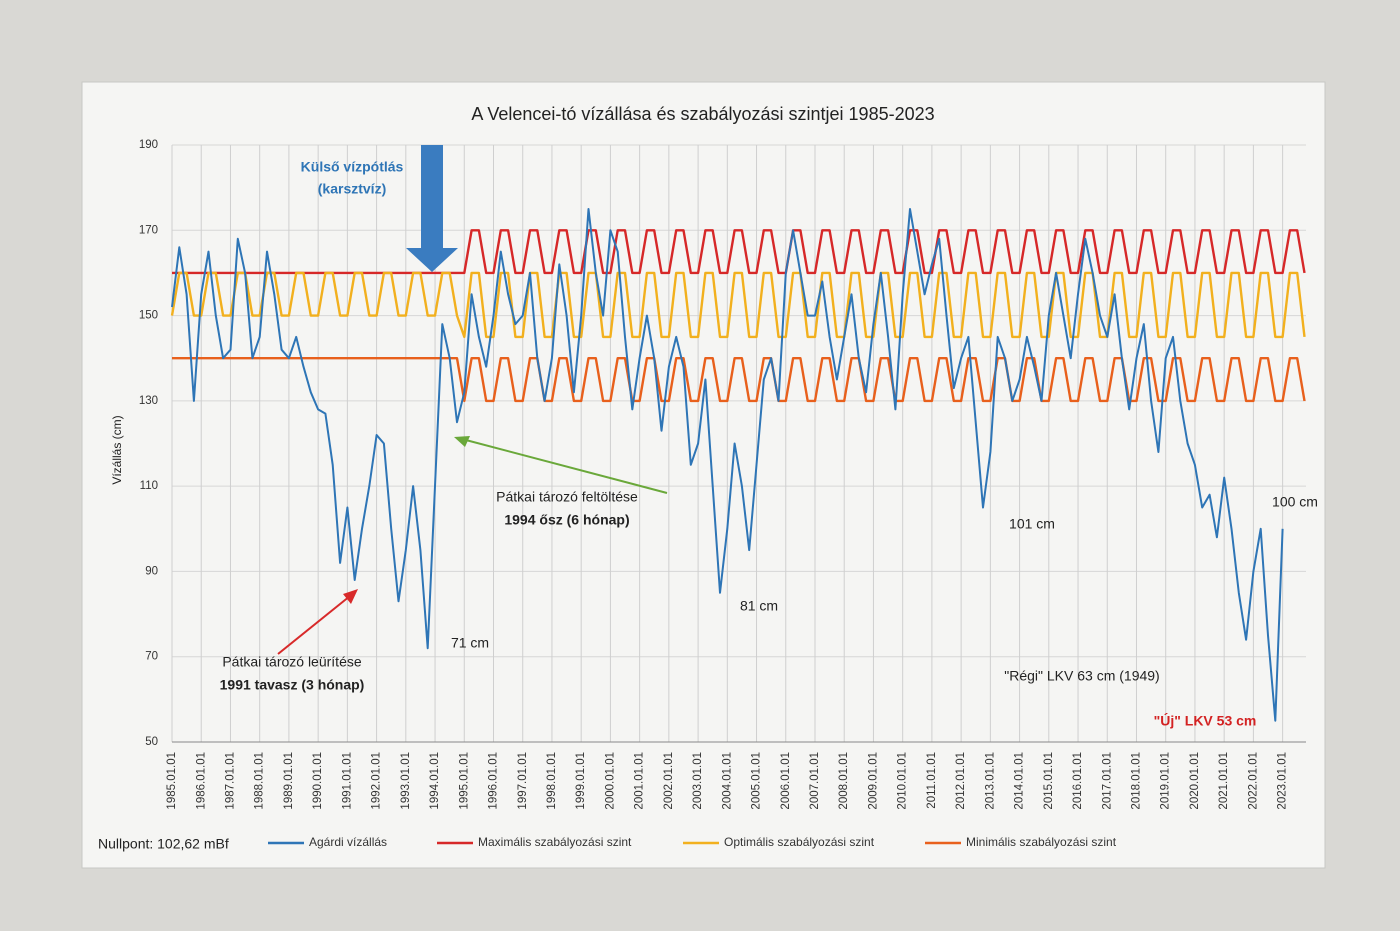 The image size is (1400, 931). What do you see at coordinates (567, 497) in the screenshot?
I see `annotation: Pátkai tározó feltöltése` at bounding box center [567, 497].